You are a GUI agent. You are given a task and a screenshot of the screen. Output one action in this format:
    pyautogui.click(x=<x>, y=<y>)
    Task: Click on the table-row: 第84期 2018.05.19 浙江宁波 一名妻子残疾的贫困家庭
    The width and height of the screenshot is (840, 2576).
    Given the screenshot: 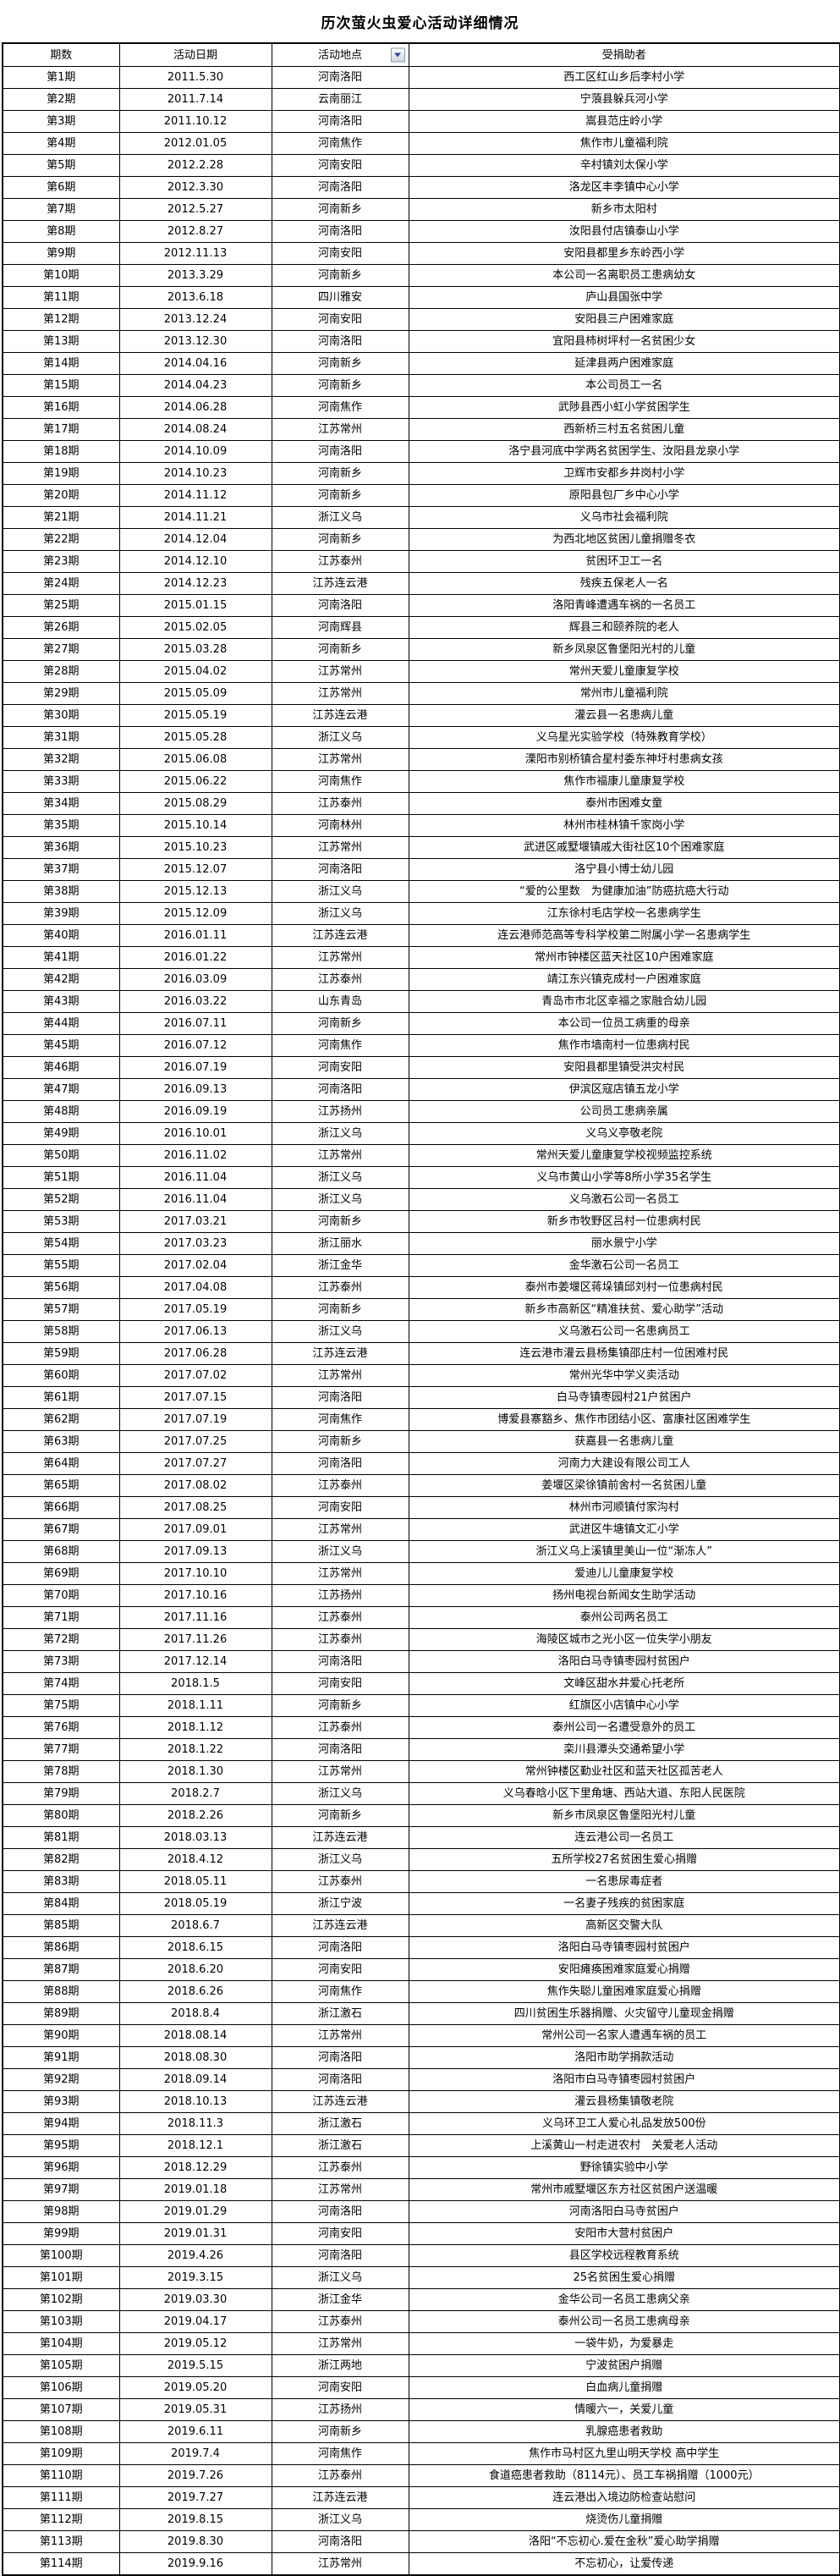 What is the action you would take?
    pyautogui.click(x=421, y=1903)
    